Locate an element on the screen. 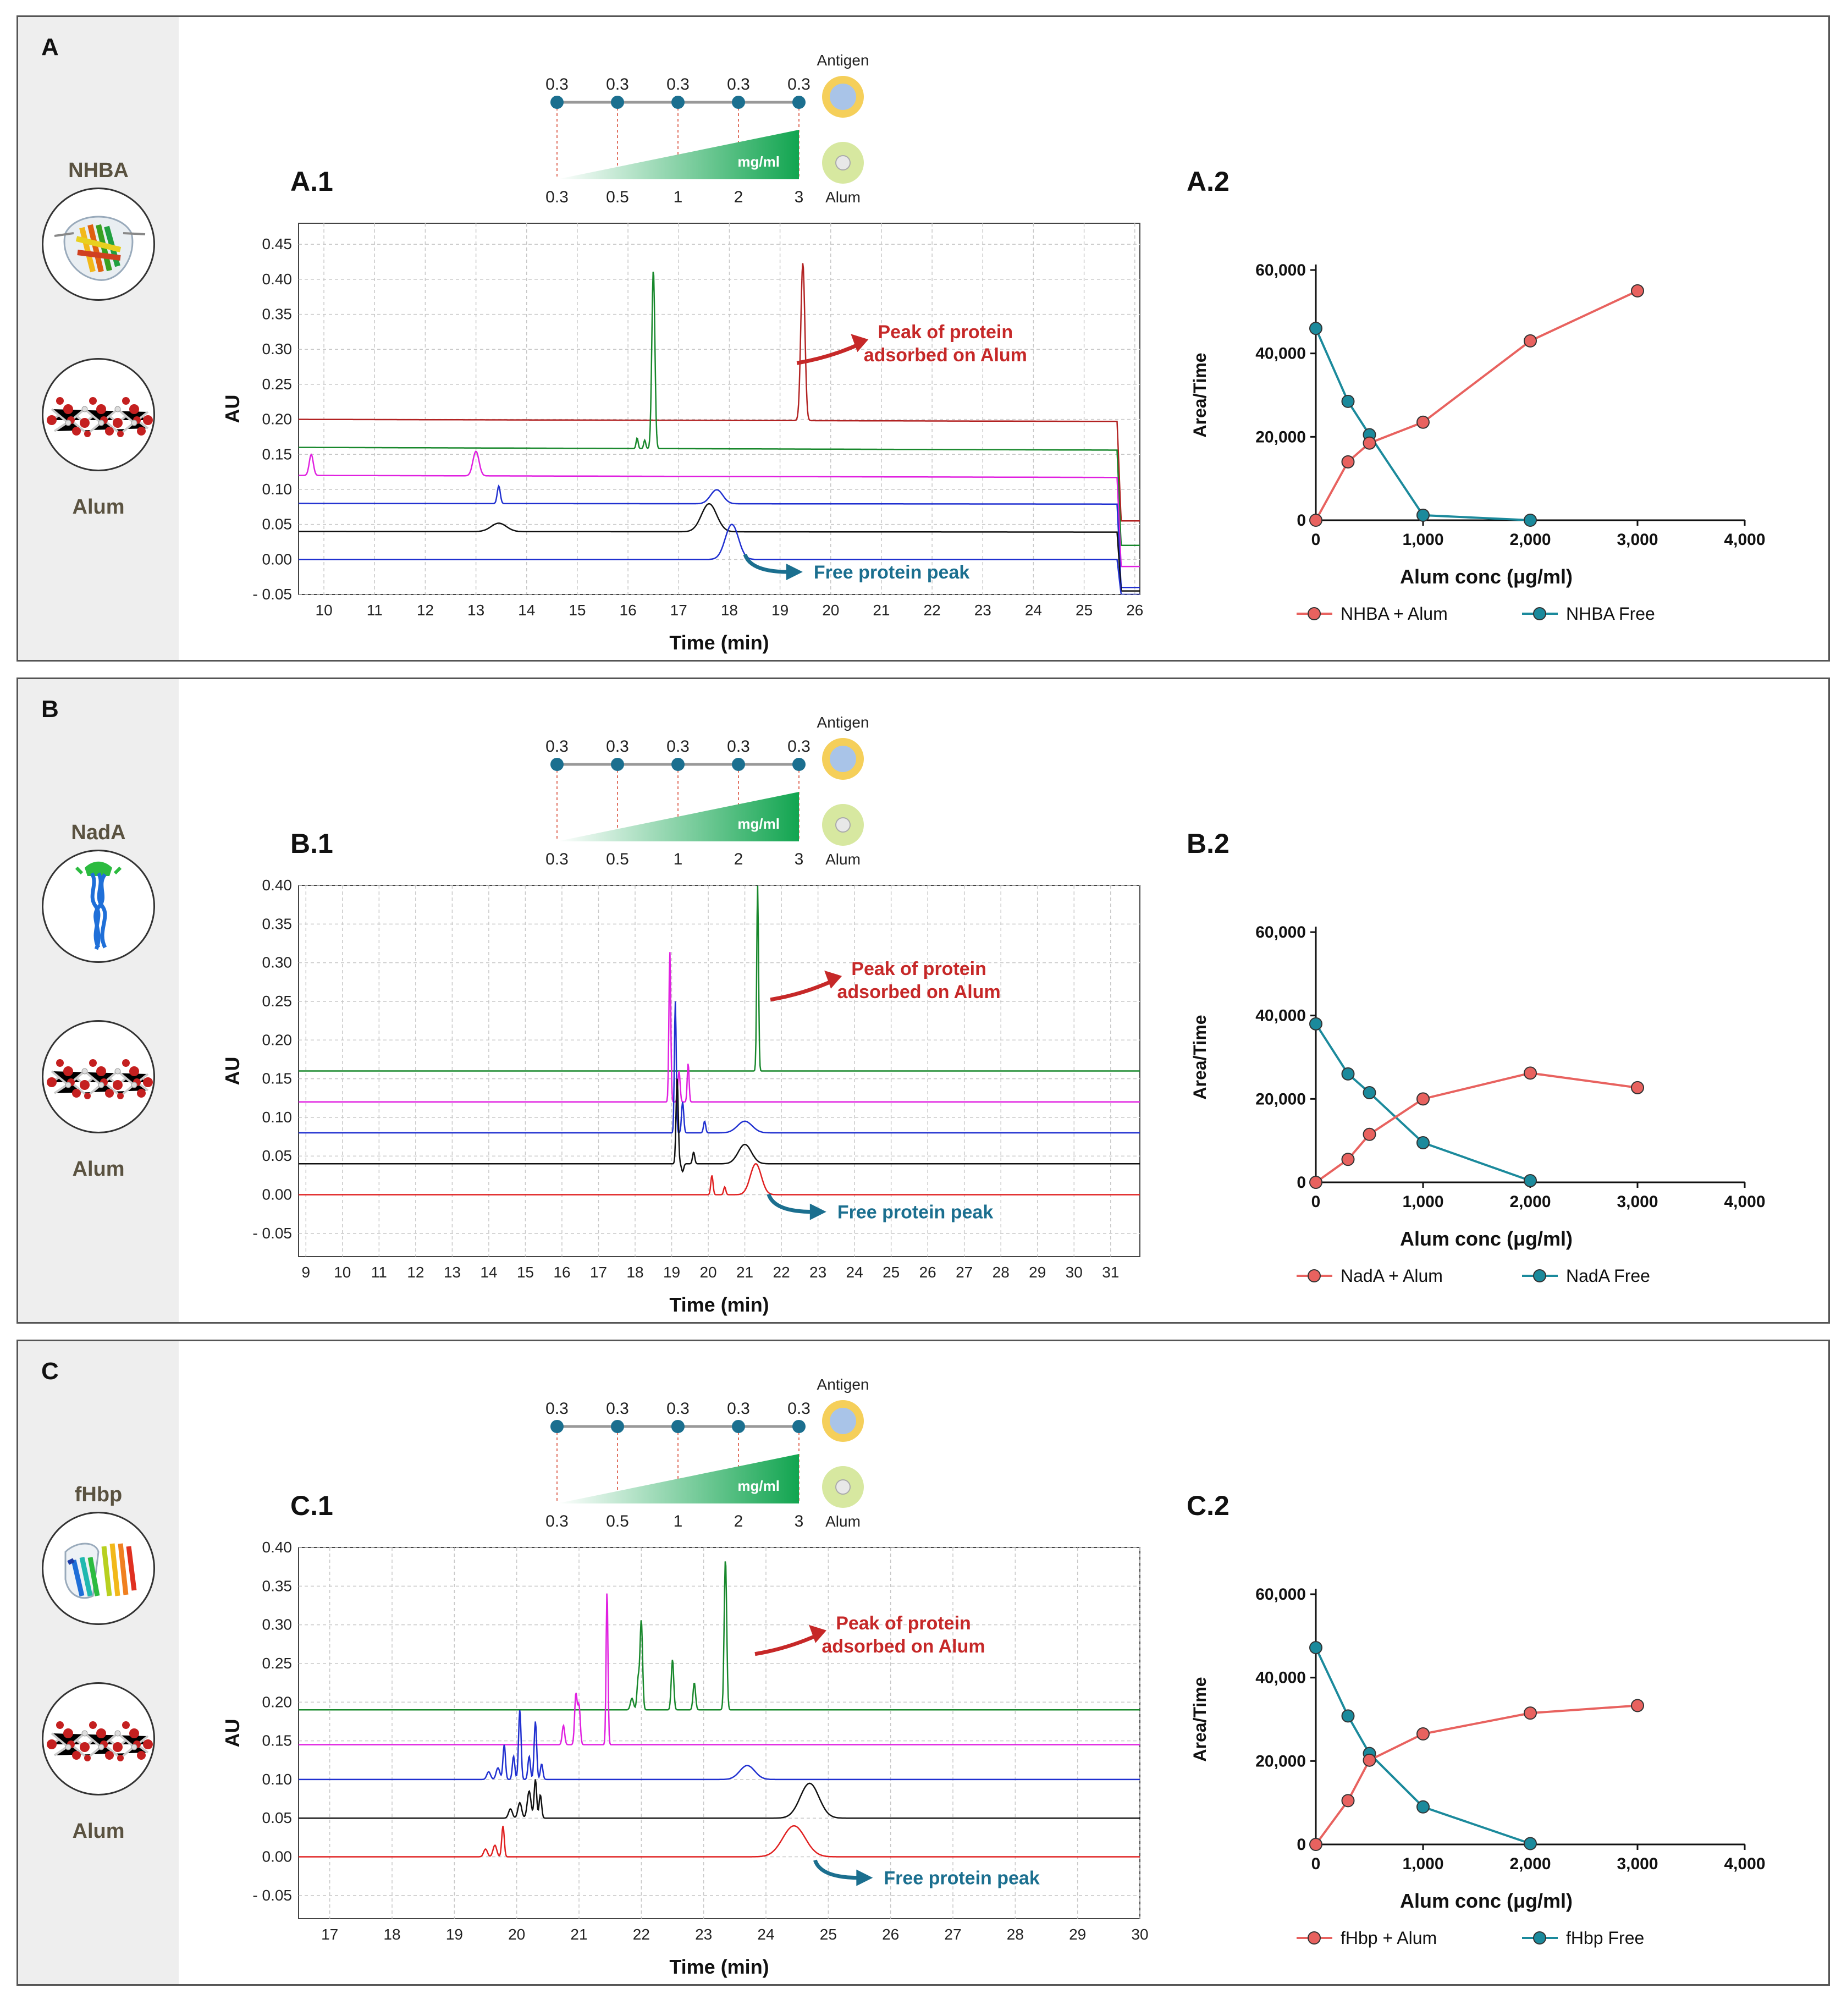  alum-gradient-wedge is located at coordinates (678, 154).